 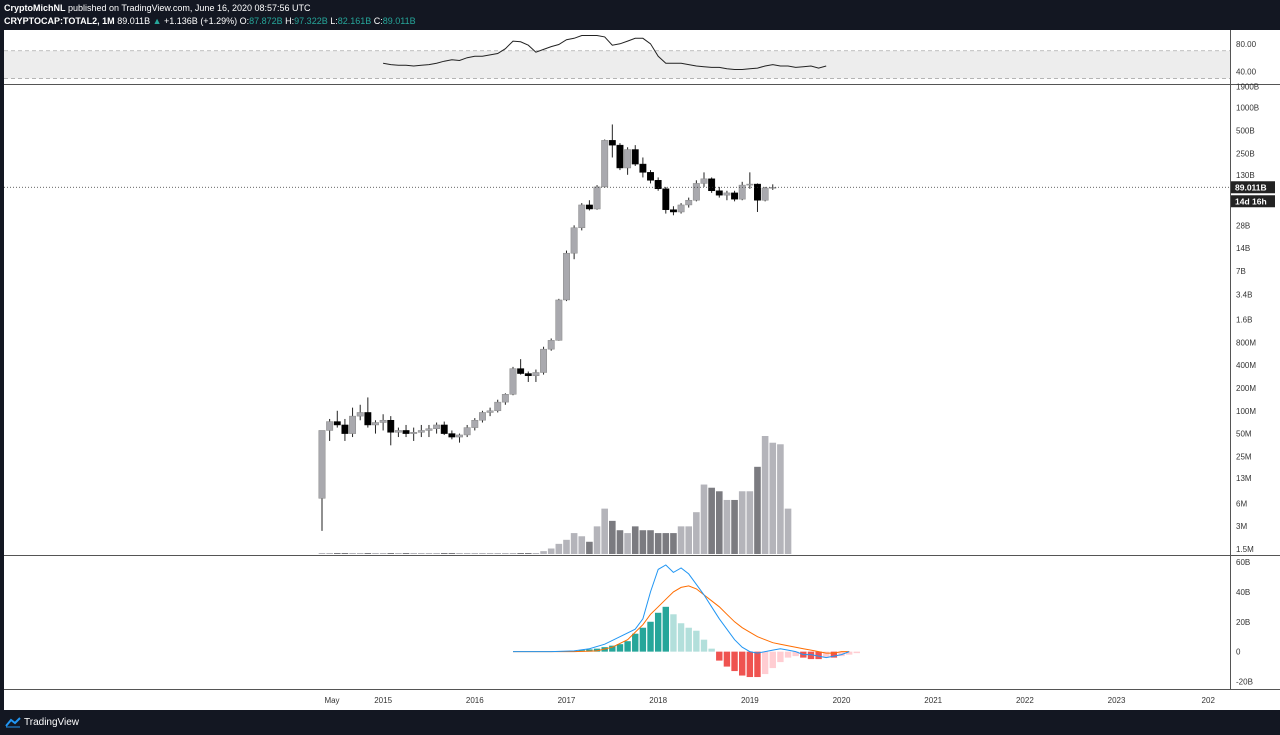 What do you see at coordinates (1245, 153) in the screenshot?
I see `price-tick-label: 250B` at bounding box center [1245, 153].